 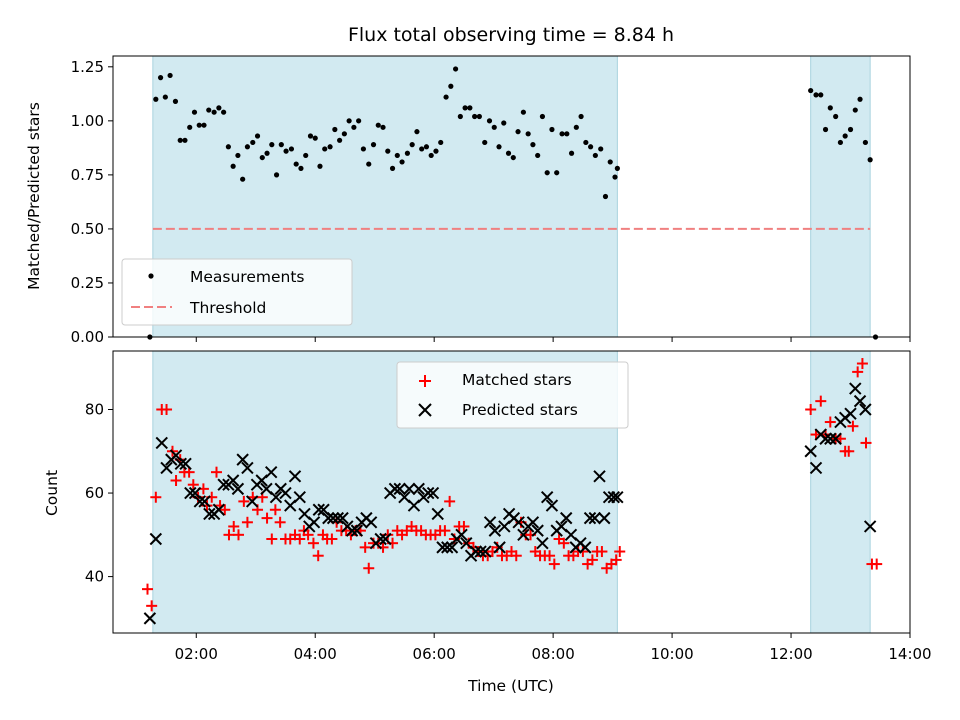 I want to click on bottom-ytick-label: 60, so click(x=94, y=493).